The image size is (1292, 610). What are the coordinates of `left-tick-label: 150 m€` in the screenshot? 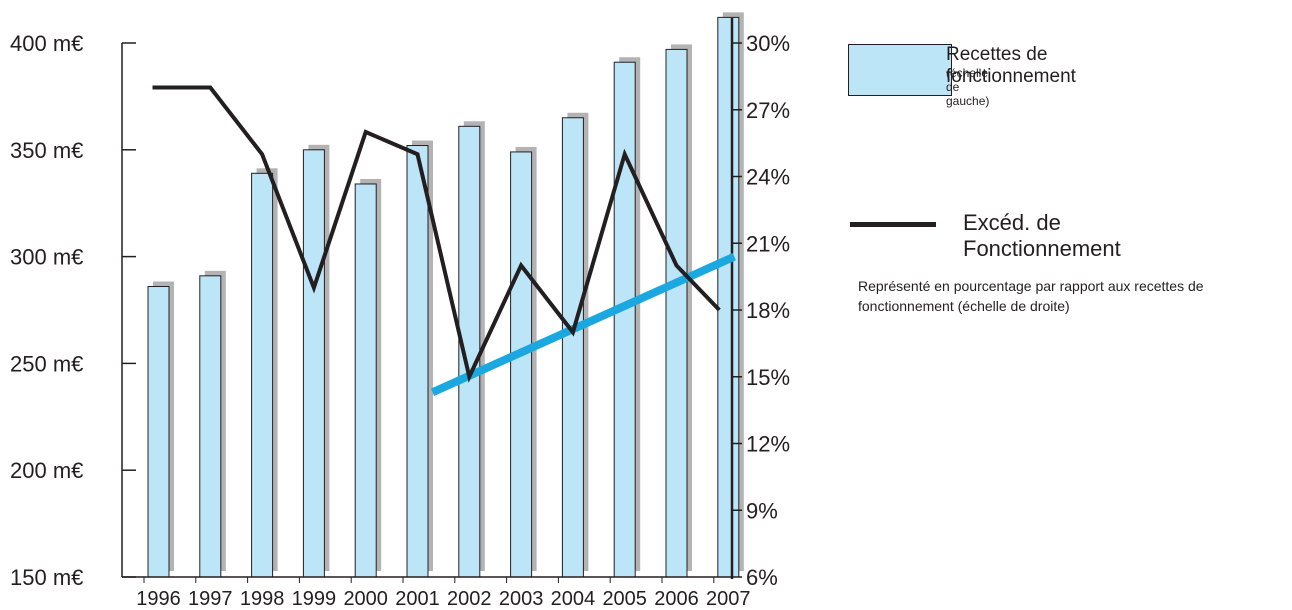 It's located at (46, 577).